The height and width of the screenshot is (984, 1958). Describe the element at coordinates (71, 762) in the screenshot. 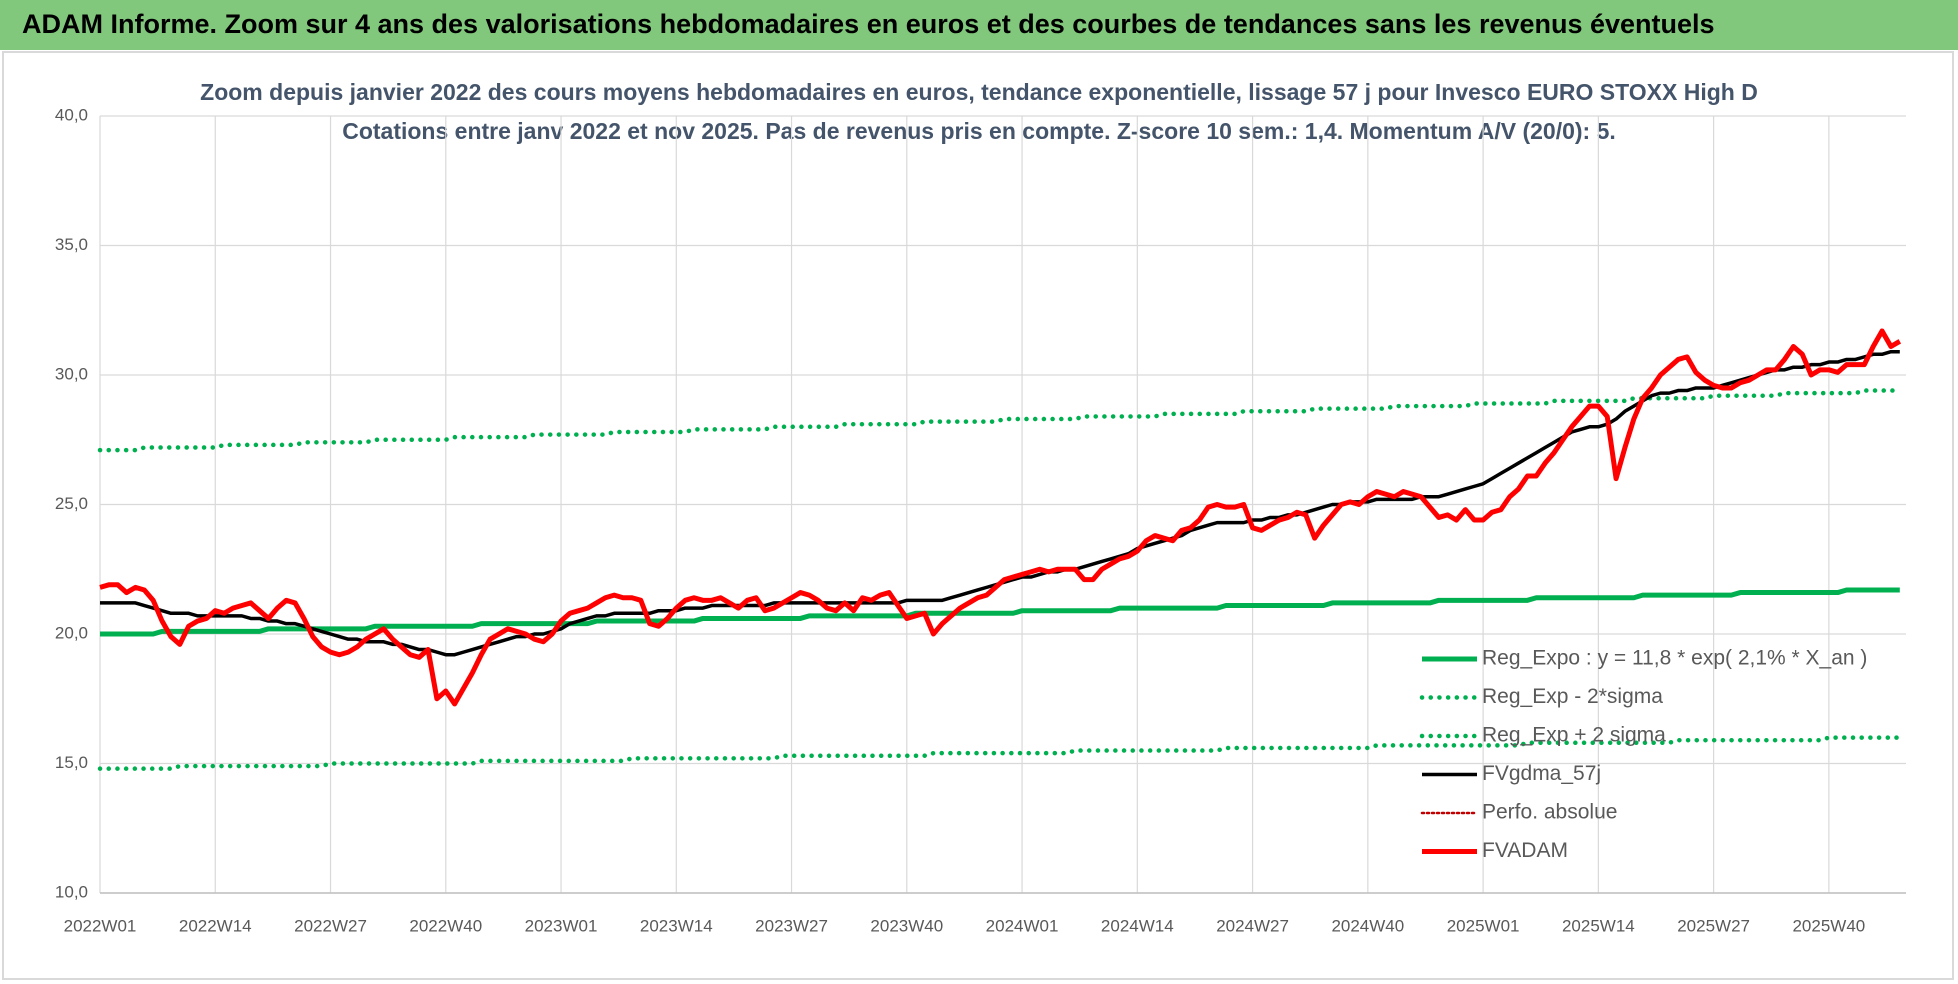

I see `y-tick-label: 15,0` at that location.